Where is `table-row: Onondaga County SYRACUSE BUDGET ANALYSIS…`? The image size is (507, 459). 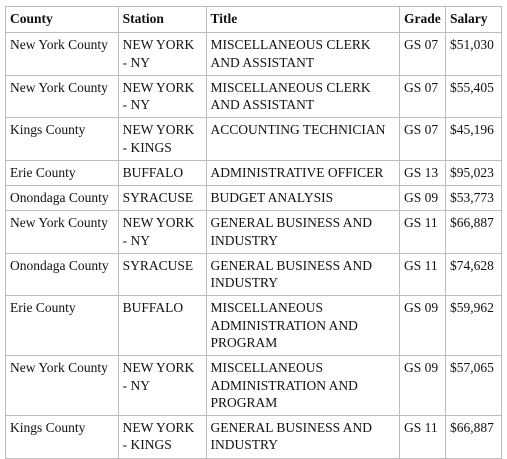 table-row: Onondaga County SYRACUSE BUDGET ANALYSIS… is located at coordinates (254, 198).